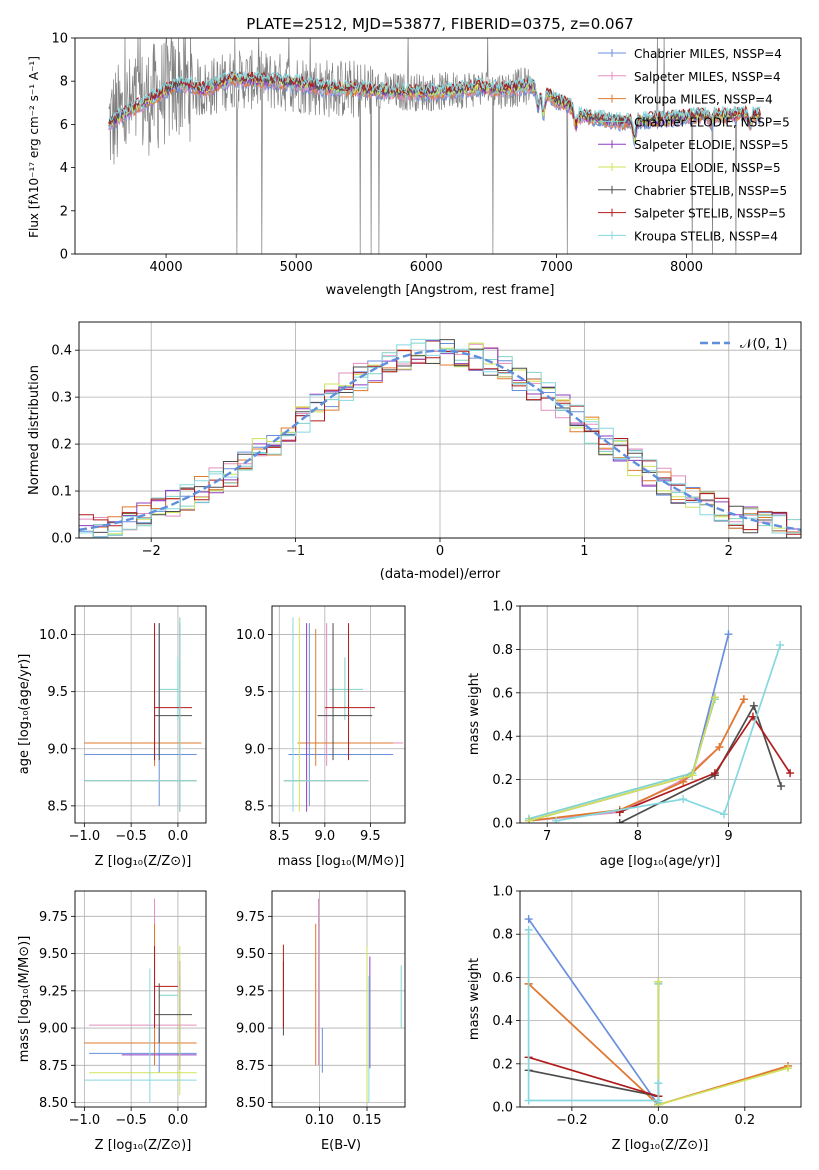 The image size is (819, 1170). I want to click on mass-ebv-ytick-label: 8.50, so click(250, 1103).